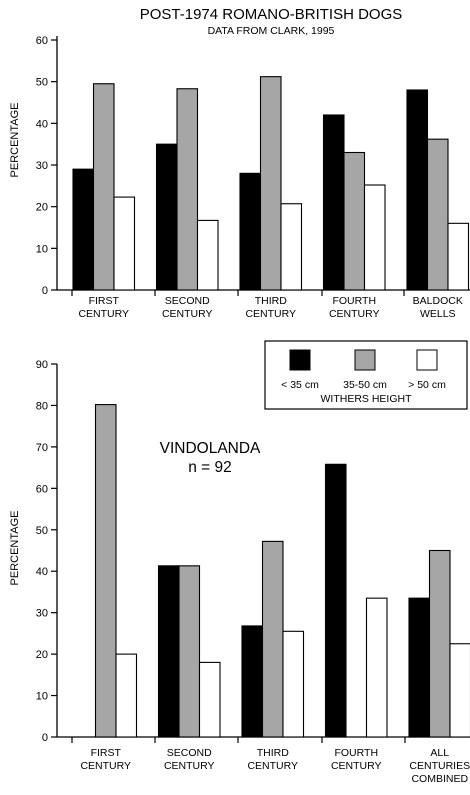 Image resolution: width=470 pixels, height=795 pixels. I want to click on chart-bottom-category-label-line: FIRST, so click(106, 753).